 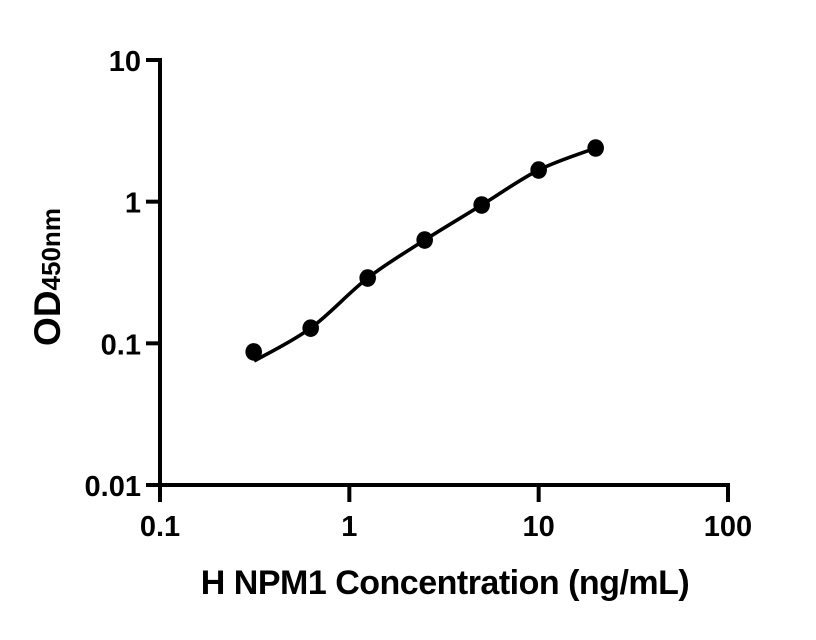 What do you see at coordinates (125, 62) in the screenshot?
I see `y-tick-label-10: 10` at bounding box center [125, 62].